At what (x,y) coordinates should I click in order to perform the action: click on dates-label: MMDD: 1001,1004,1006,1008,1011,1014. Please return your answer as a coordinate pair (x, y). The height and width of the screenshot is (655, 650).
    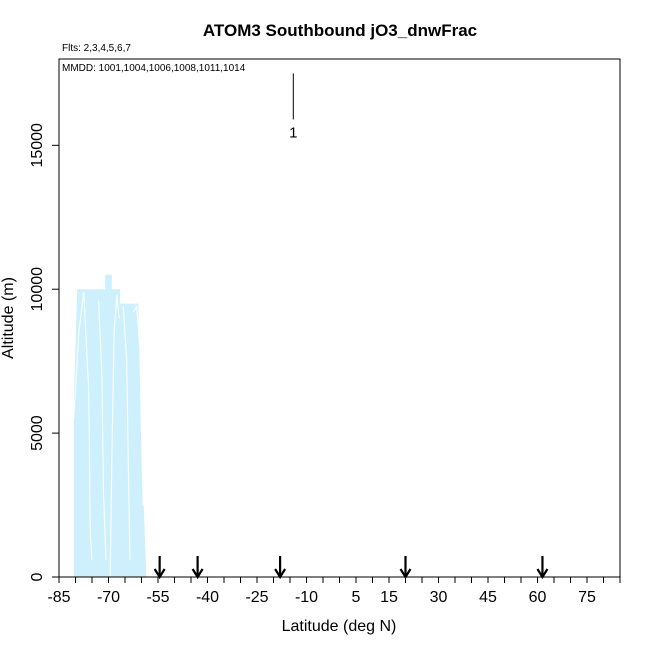
    Looking at the image, I should click on (154, 68).